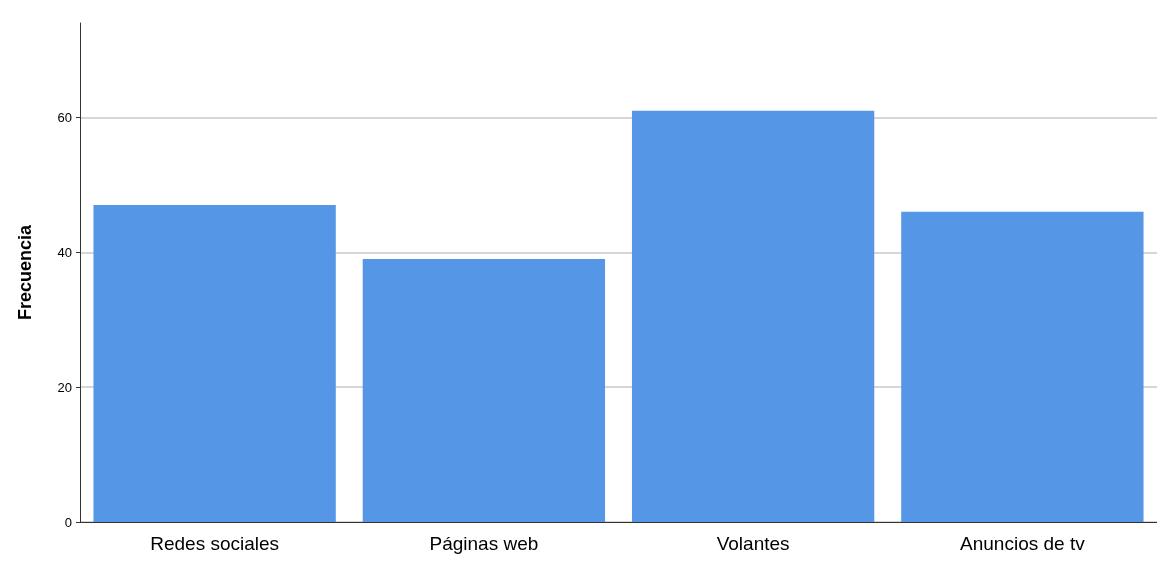  Describe the element at coordinates (64, 117) in the screenshot. I see `y-tick-label: 60` at that location.